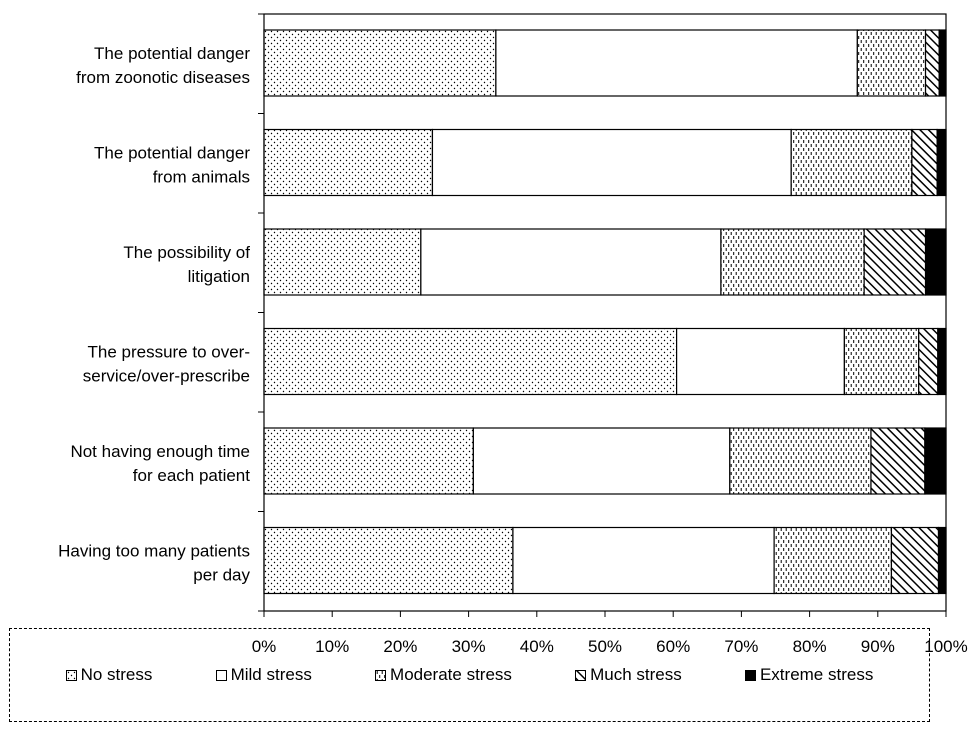 The image size is (973, 753). Describe the element at coordinates (264, 646) in the screenshot. I see `x-tick-label: 0%` at that location.